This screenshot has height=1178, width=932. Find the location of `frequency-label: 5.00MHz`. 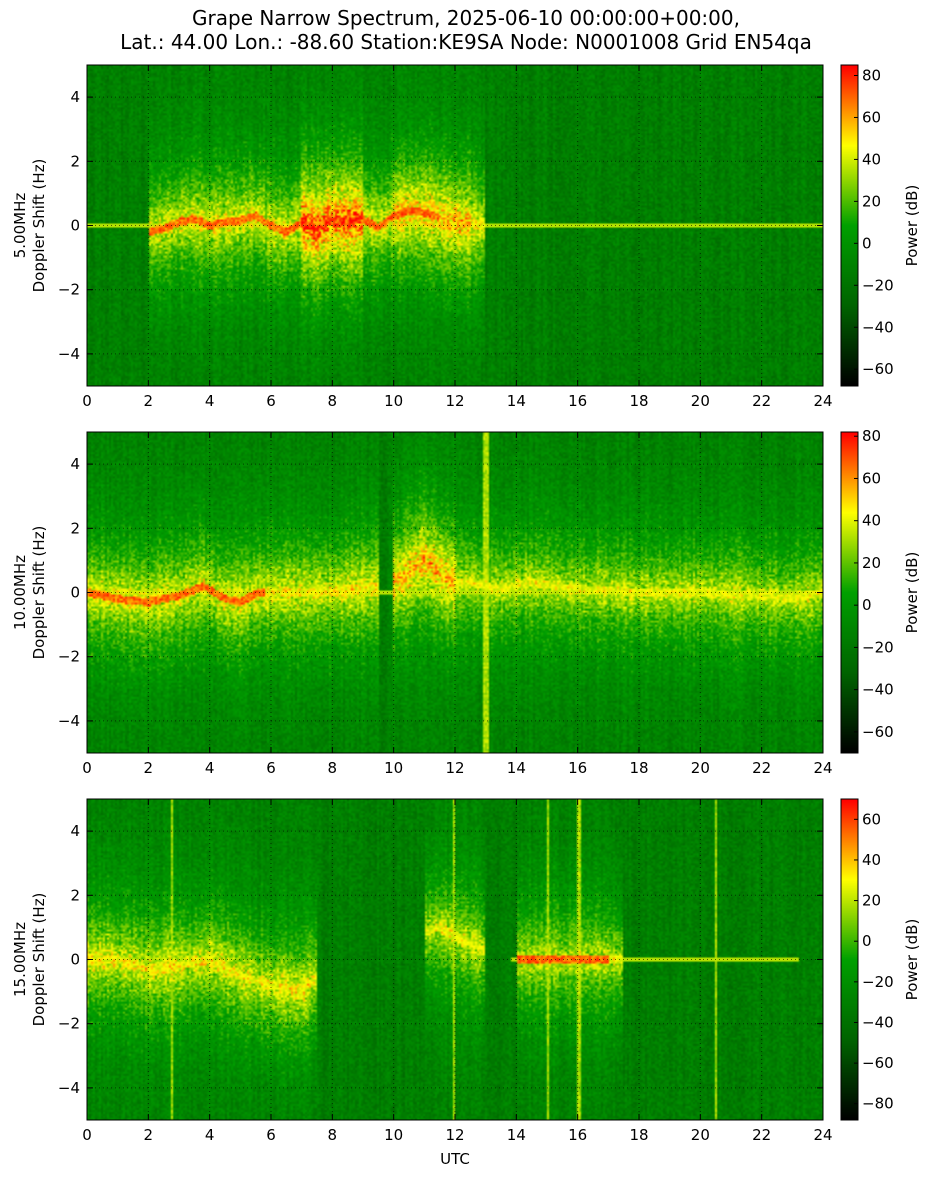

frequency-label: 5.00MHz is located at coordinates (20, 226).